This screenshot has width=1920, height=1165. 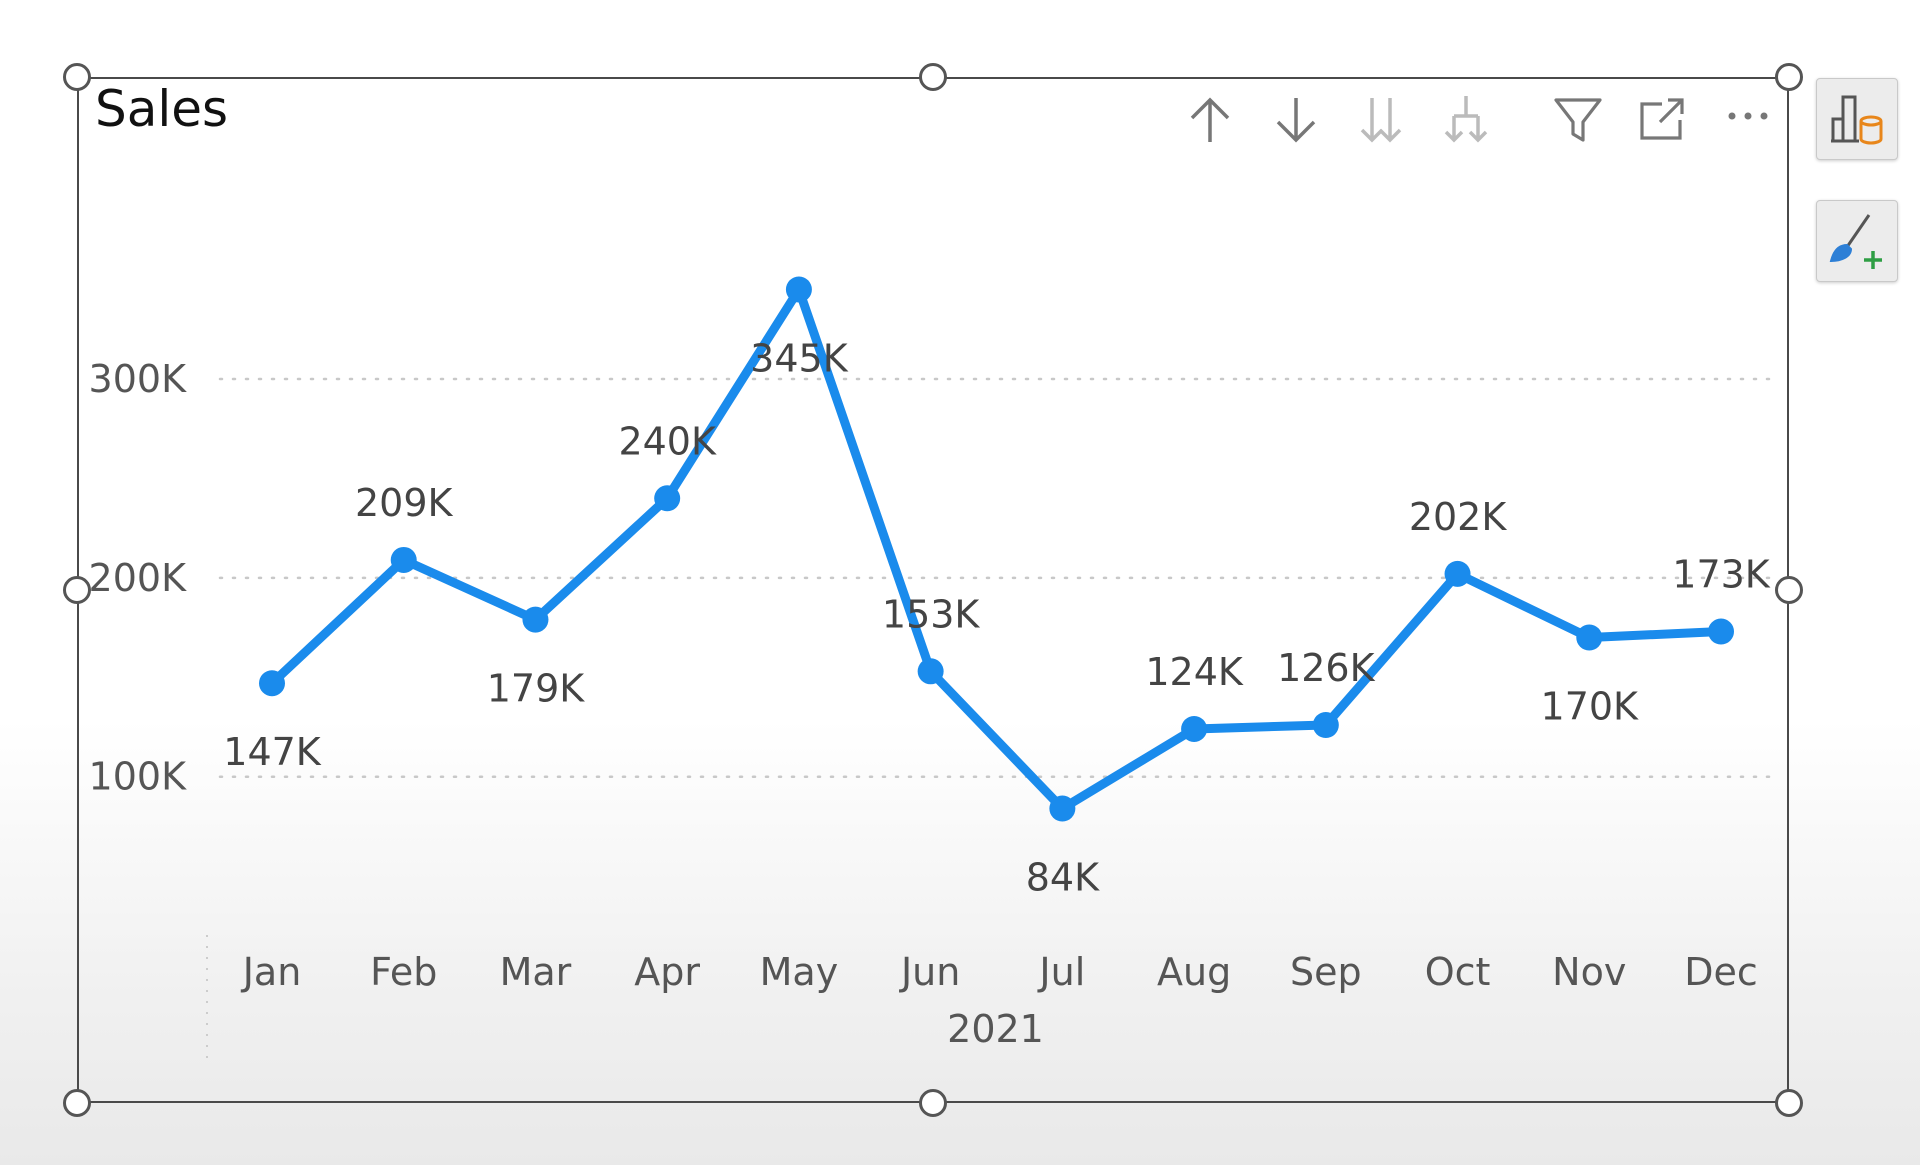 What do you see at coordinates (1721, 575) in the screenshot?
I see `data-label: 173K` at bounding box center [1721, 575].